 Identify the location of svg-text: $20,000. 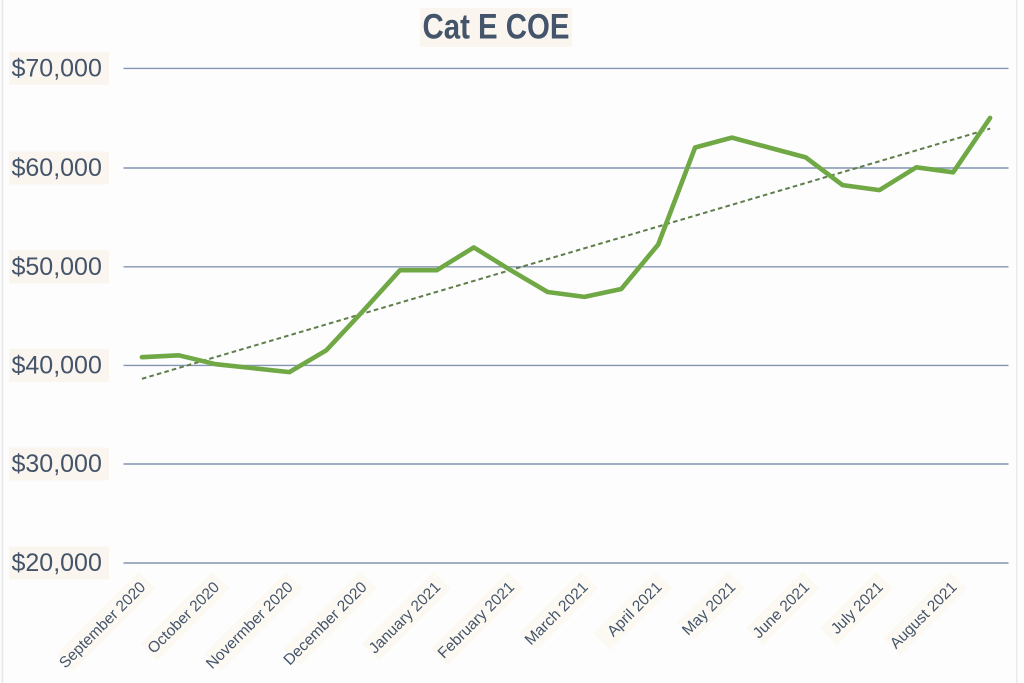
(57, 563).